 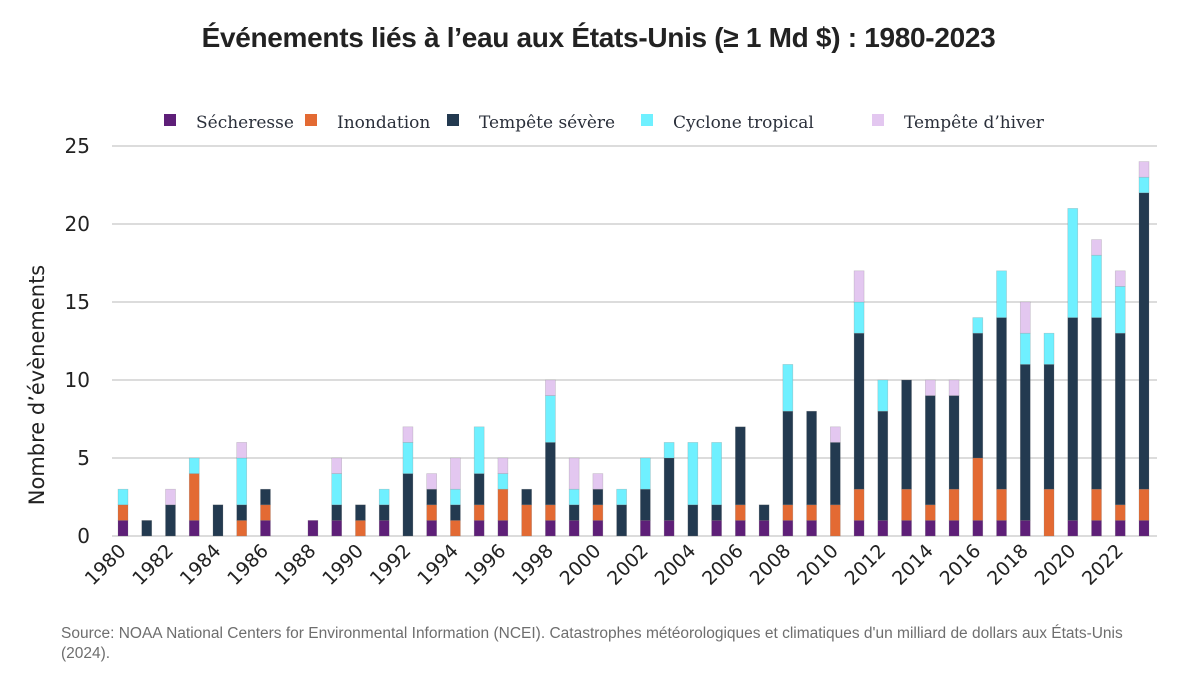 I want to click on legend-item: Cyclone tropical, so click(x=727, y=123).